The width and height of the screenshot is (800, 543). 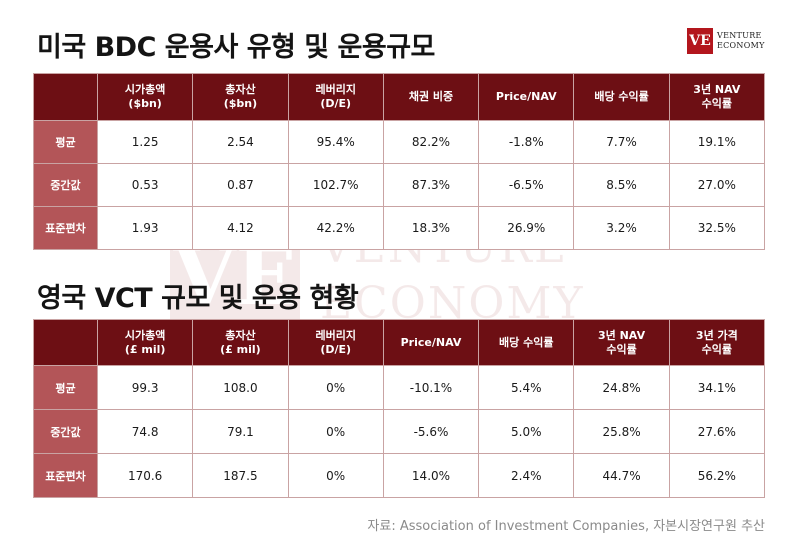 I want to click on table-row: 평균 99.3 108.0 0% -10.1% 5.4% 24.8% 34.1%, so click(x=399, y=387).